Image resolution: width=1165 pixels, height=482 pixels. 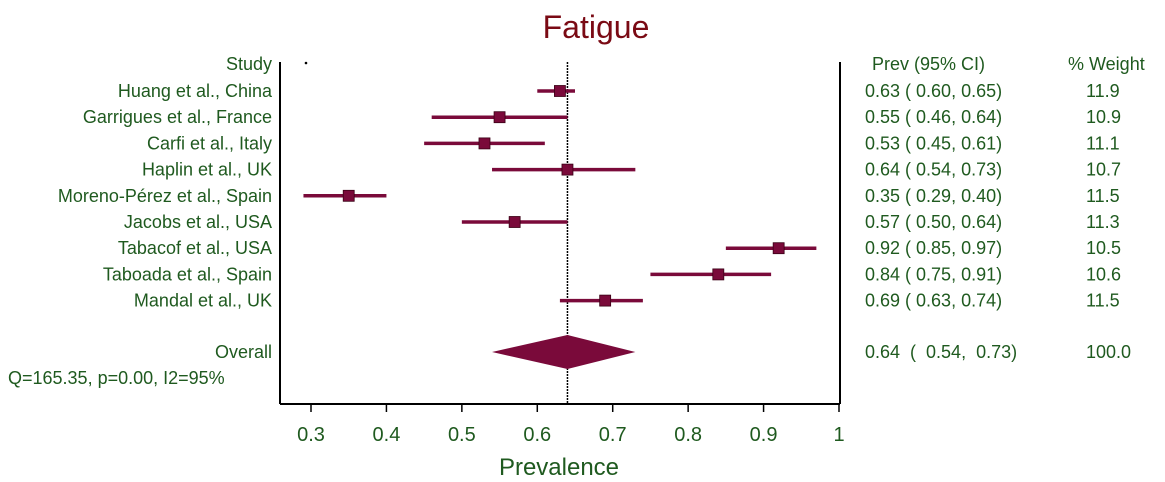 I want to click on study-label-1: Garrigues et al., France, so click(x=177, y=117).